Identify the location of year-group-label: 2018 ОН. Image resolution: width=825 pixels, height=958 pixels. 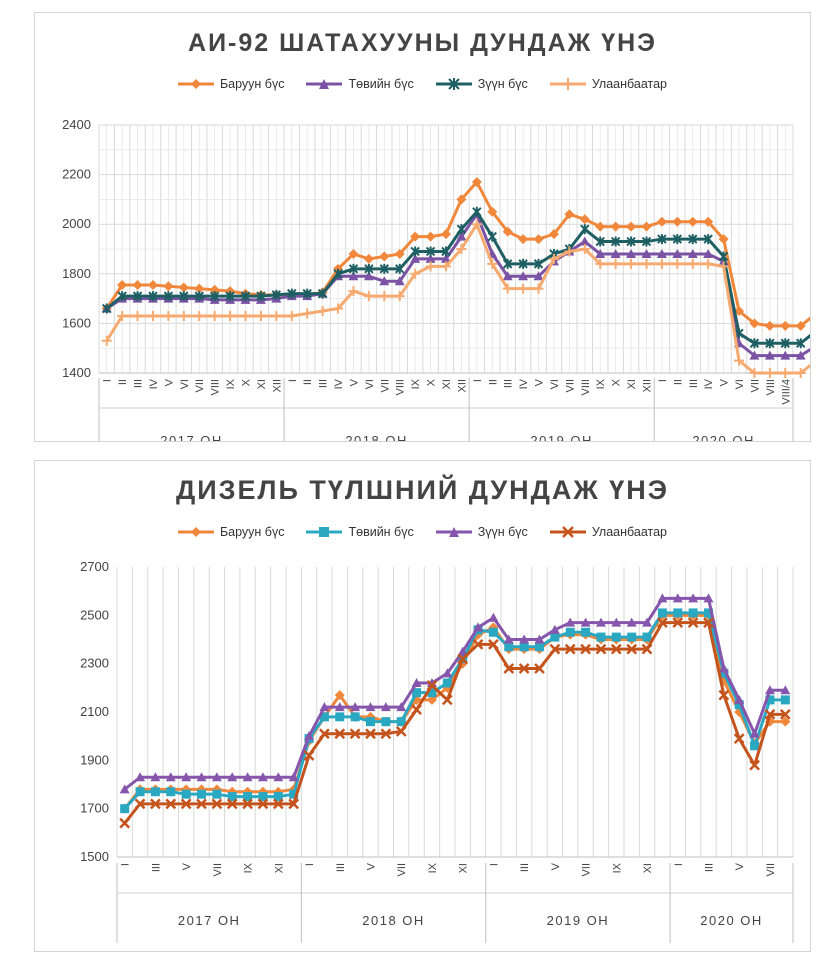
(393, 920).